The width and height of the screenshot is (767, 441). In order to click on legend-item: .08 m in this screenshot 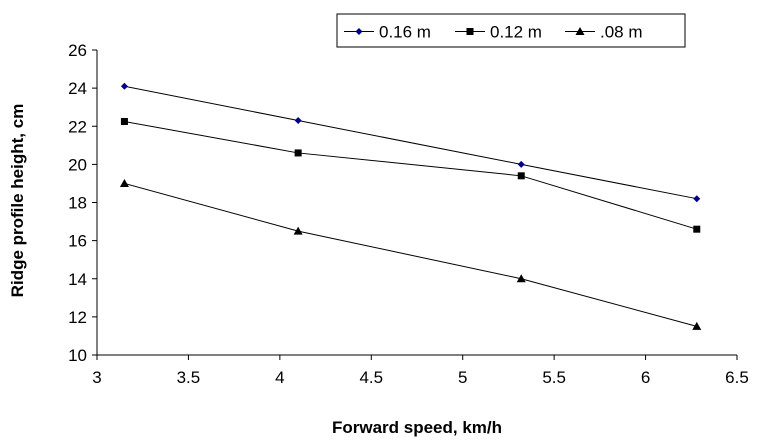, I will do `click(604, 32)`.